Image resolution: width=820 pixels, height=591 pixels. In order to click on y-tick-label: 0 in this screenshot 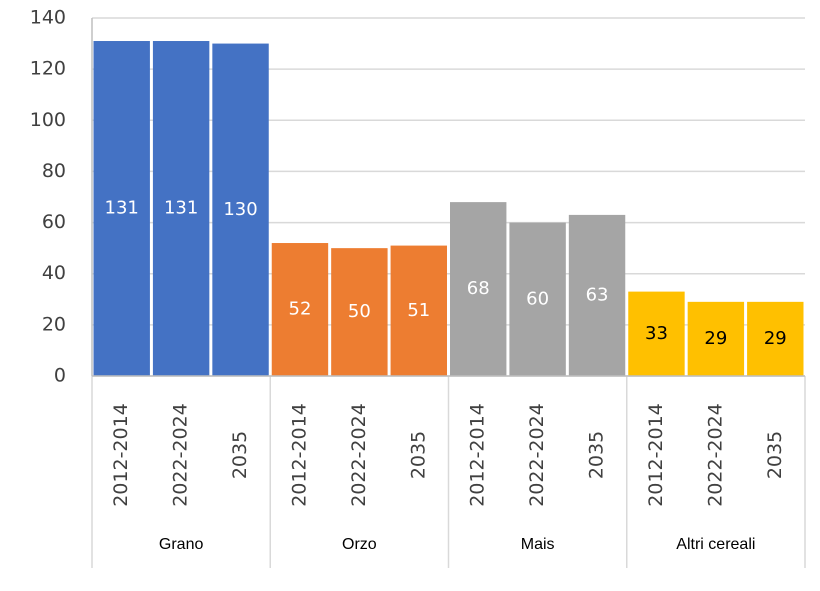, I will do `click(60, 376)`.